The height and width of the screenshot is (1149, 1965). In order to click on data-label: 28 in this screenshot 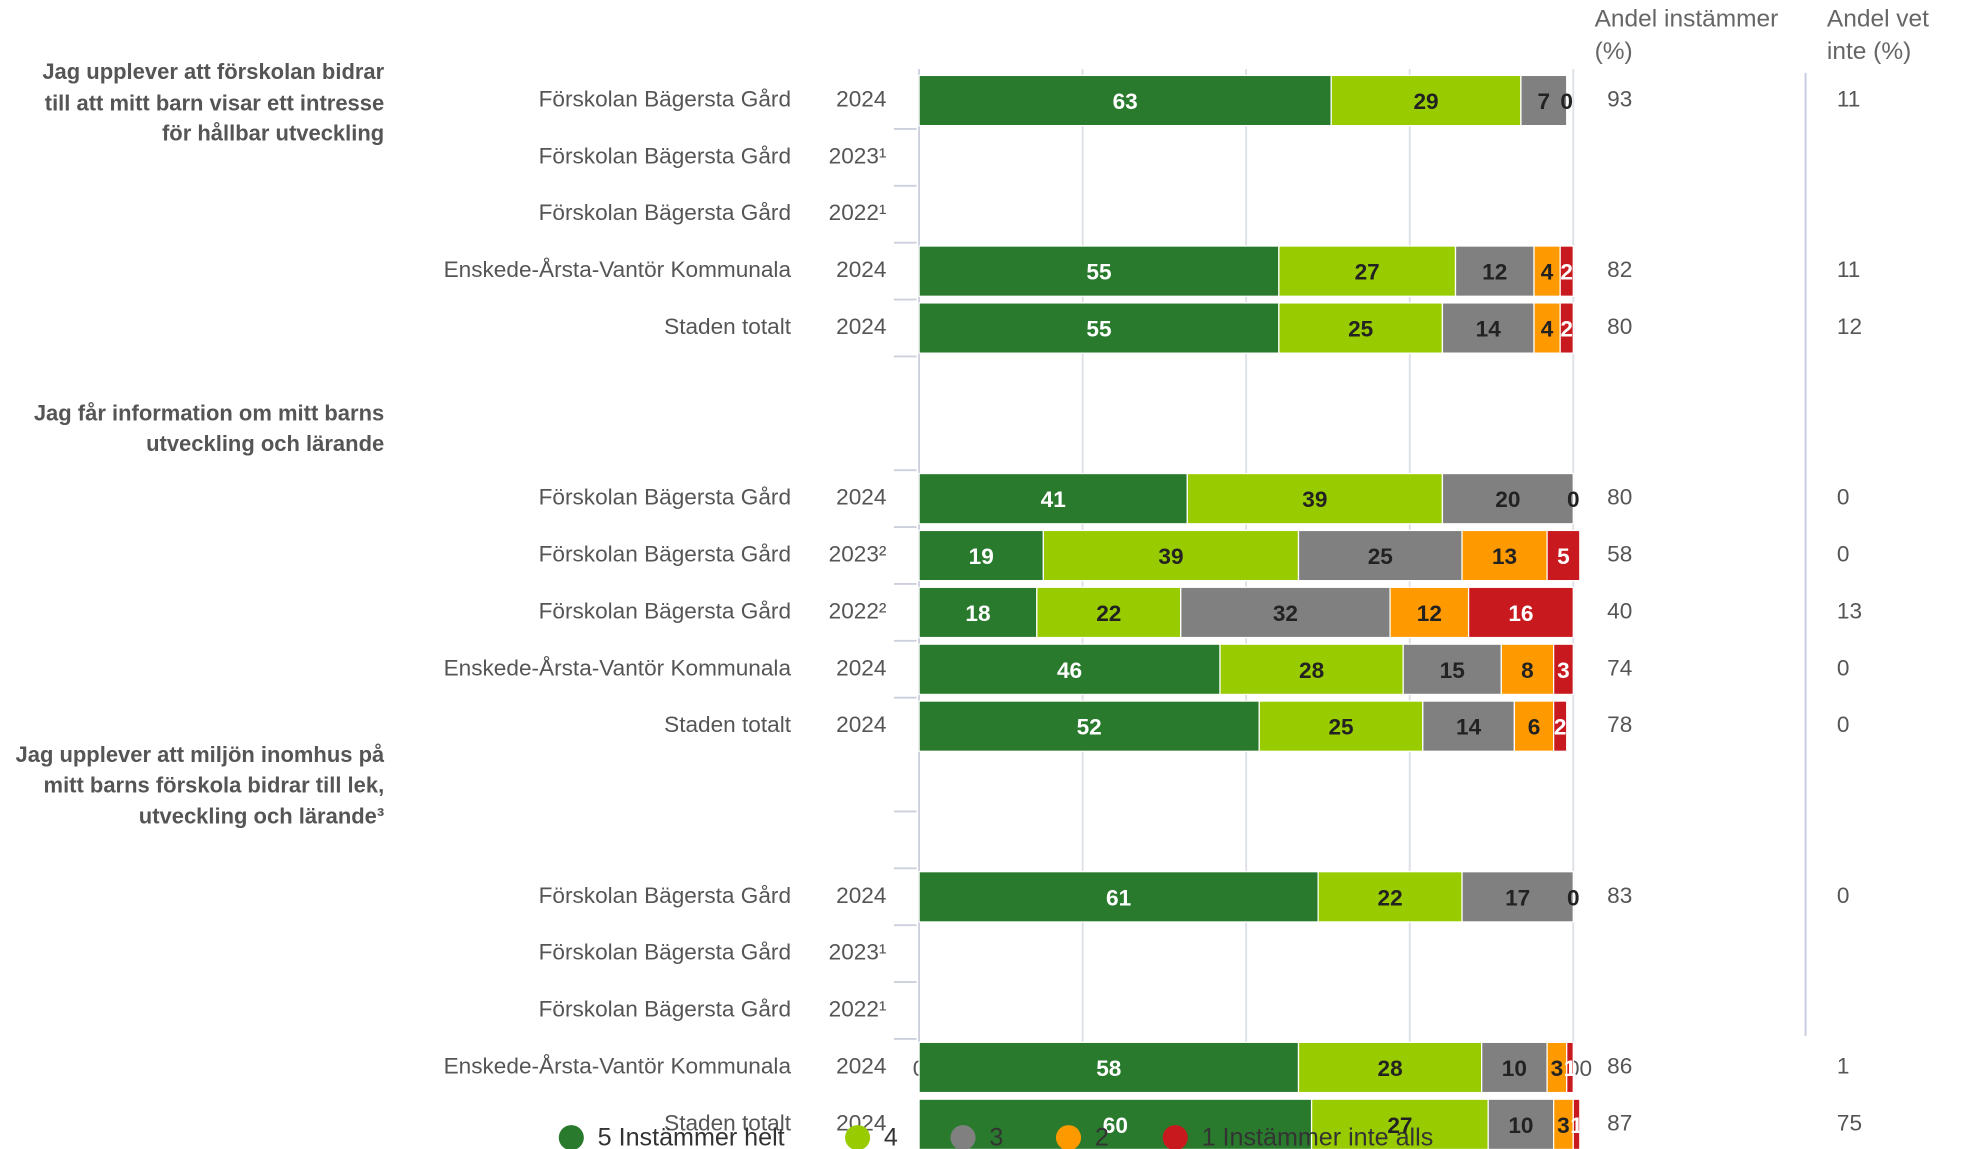, I will do `click(1390, 1068)`.